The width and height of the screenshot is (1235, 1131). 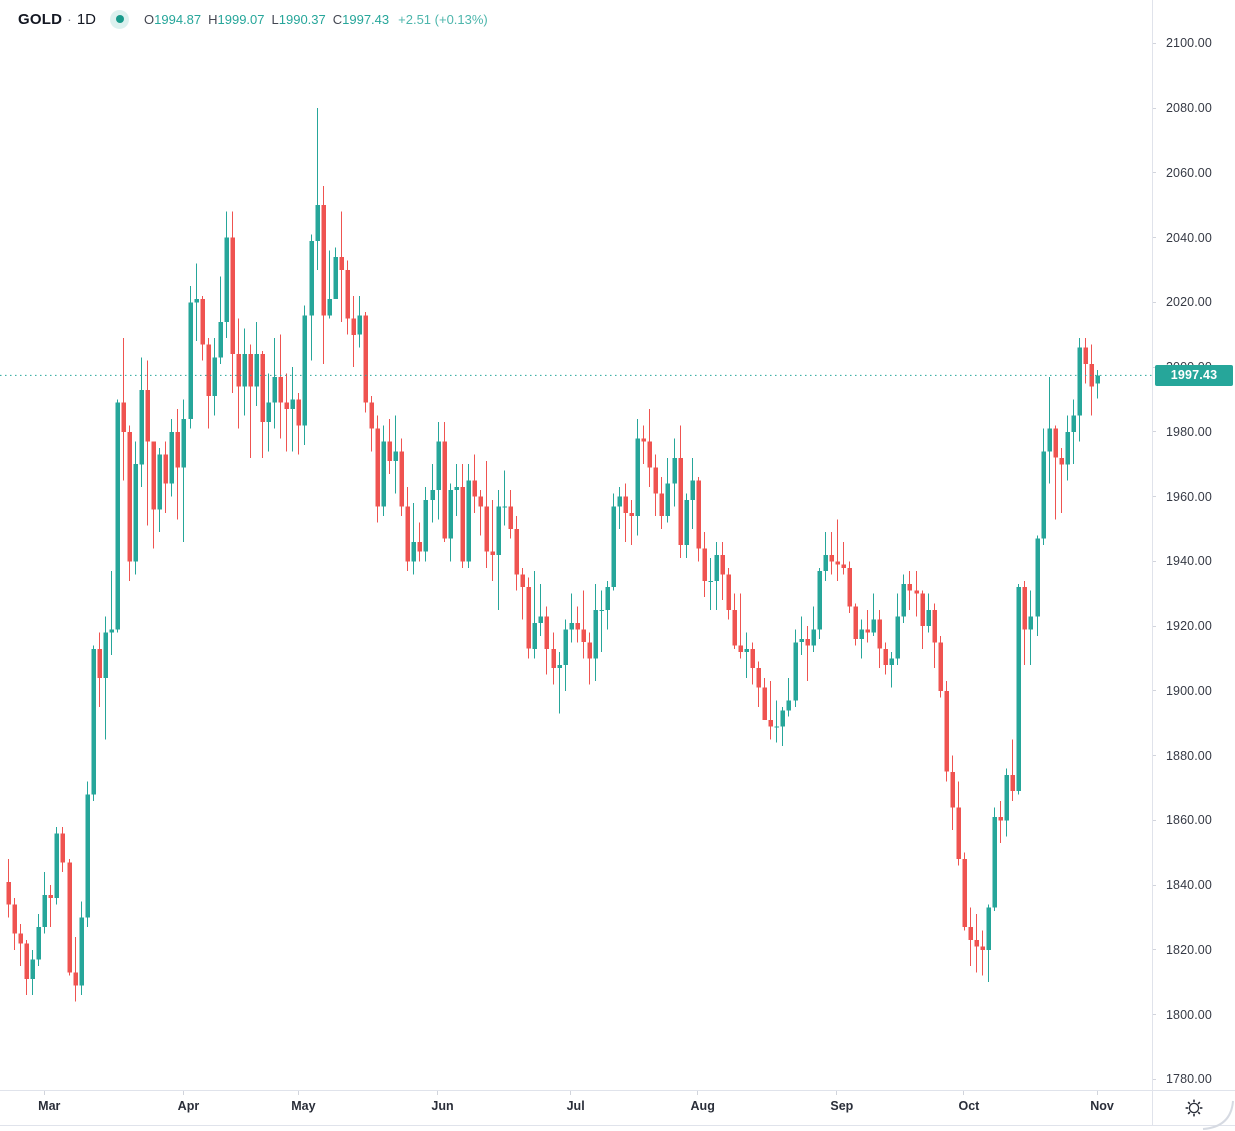 I want to click on price-axis-label: 2080.00, so click(x=1189, y=108).